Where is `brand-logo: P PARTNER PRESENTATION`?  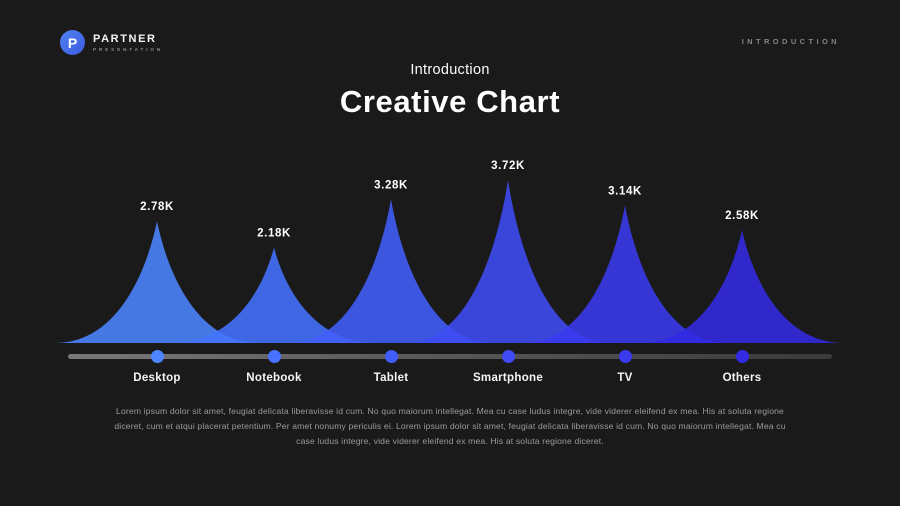
brand-logo: P PARTNER PRESENTATION is located at coordinates (111, 42).